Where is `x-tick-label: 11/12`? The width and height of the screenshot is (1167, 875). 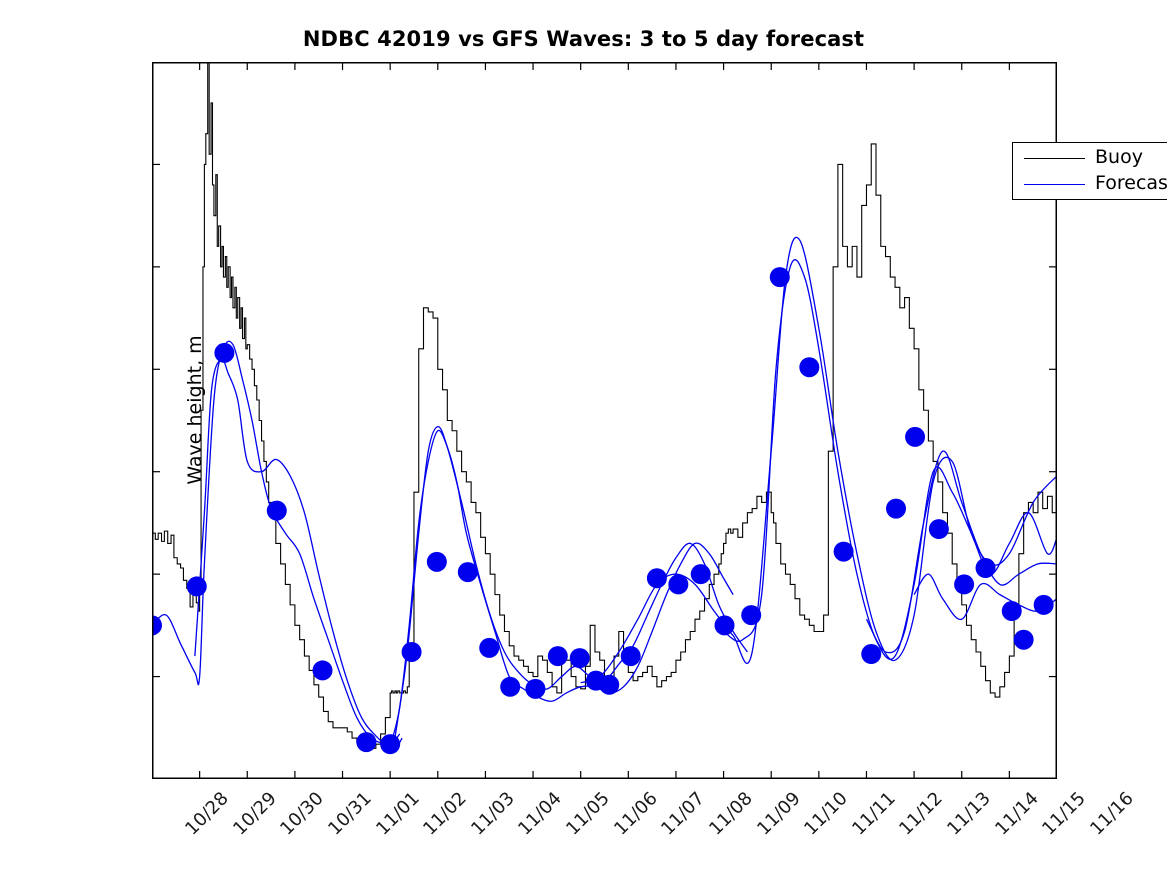 x-tick-label: 11/12 is located at coordinates (921, 814).